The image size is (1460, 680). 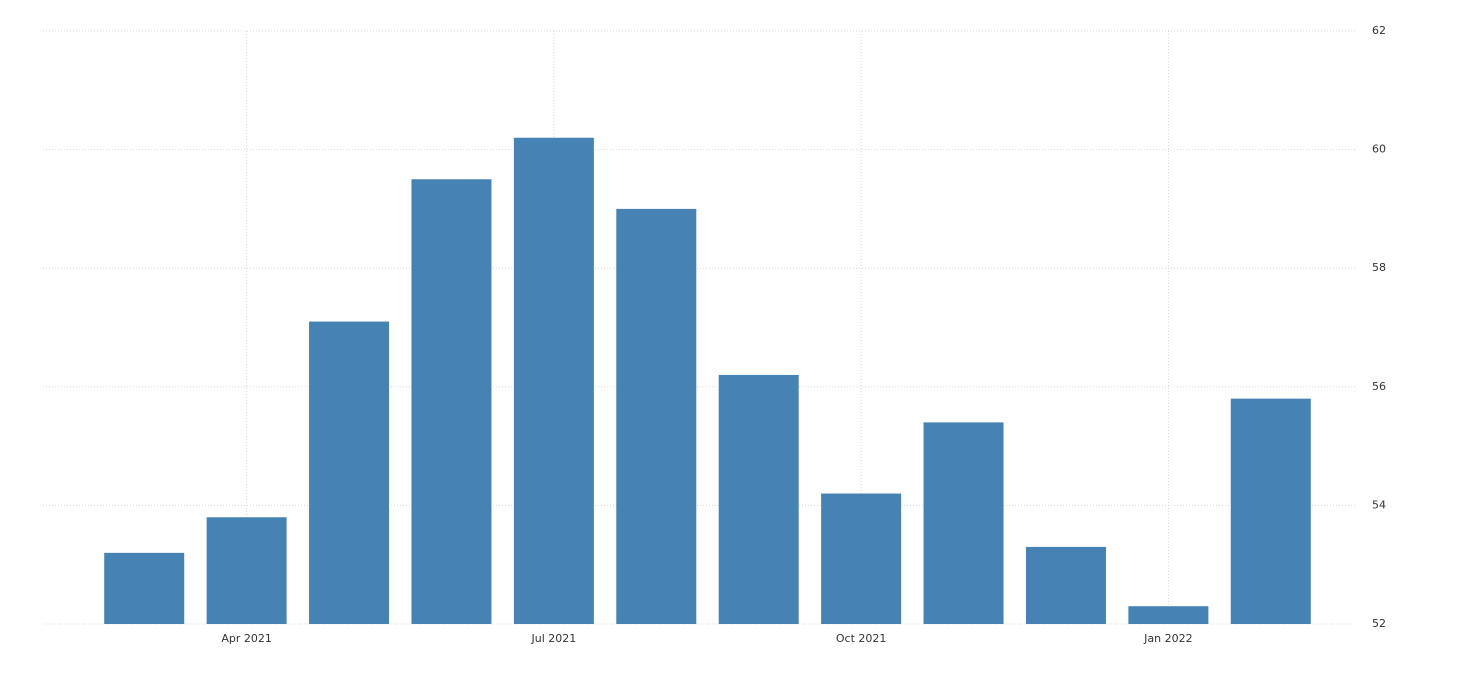 I want to click on y-tick-label: 62, so click(x=1379, y=30).